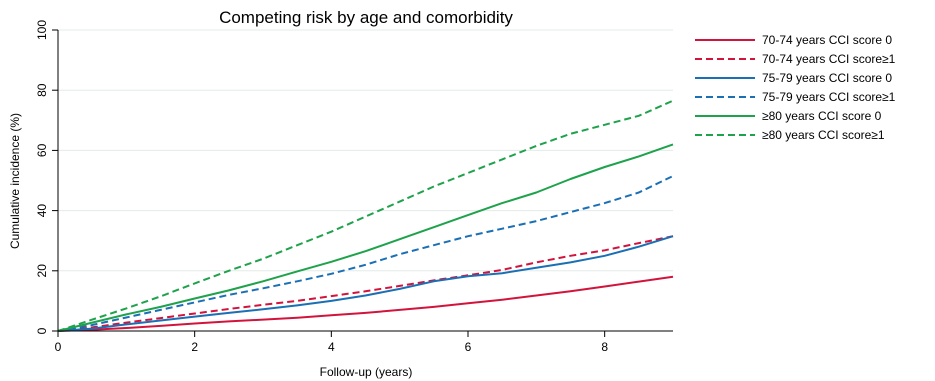  Describe the element at coordinates (194, 347) in the screenshot. I see `x-tick-label-1: 2` at that location.